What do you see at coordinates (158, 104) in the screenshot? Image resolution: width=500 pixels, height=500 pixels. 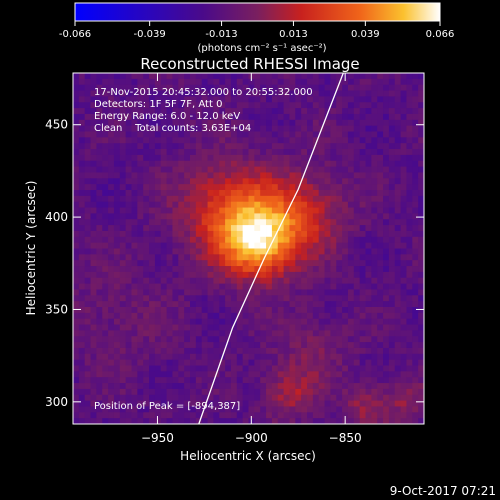 I see `annotation-detectors: Detectors: 1F 5F 7F, Att 0` at bounding box center [158, 104].